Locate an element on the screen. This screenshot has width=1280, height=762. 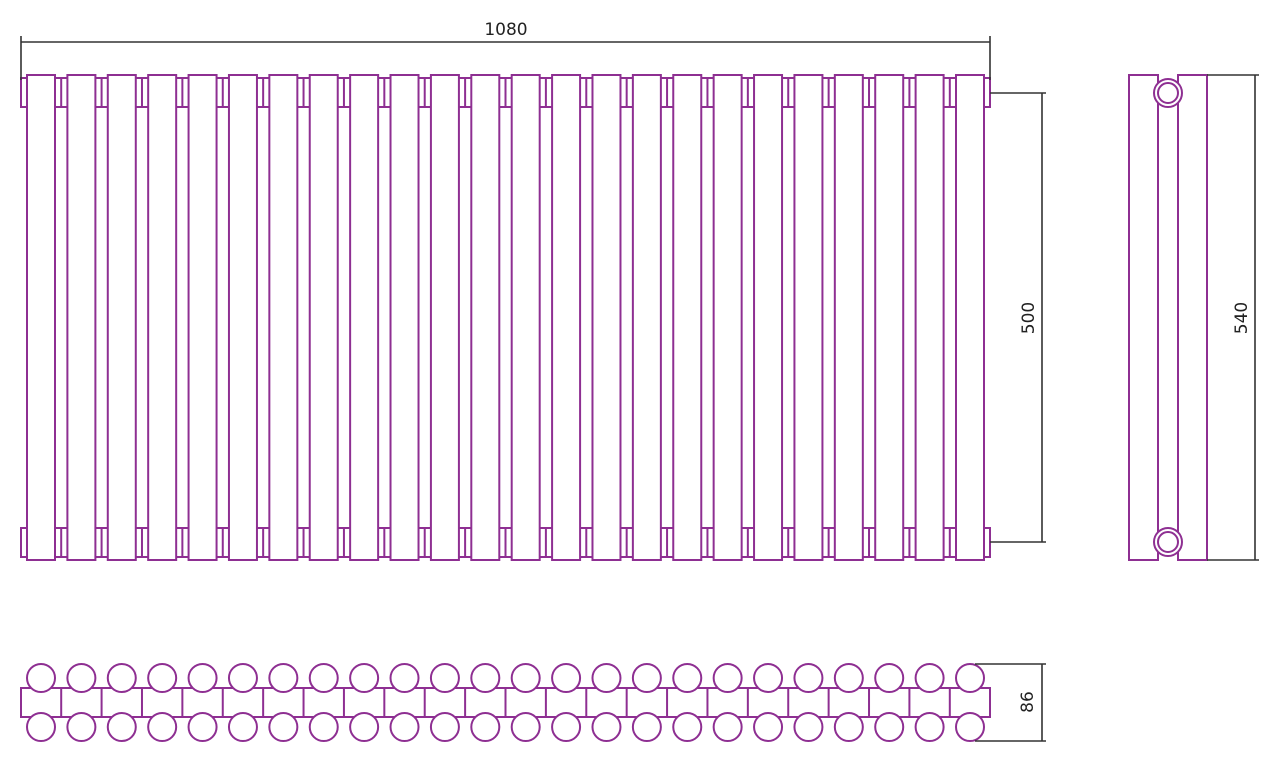
dimension-height: 540 is located at coordinates (1233, 317).